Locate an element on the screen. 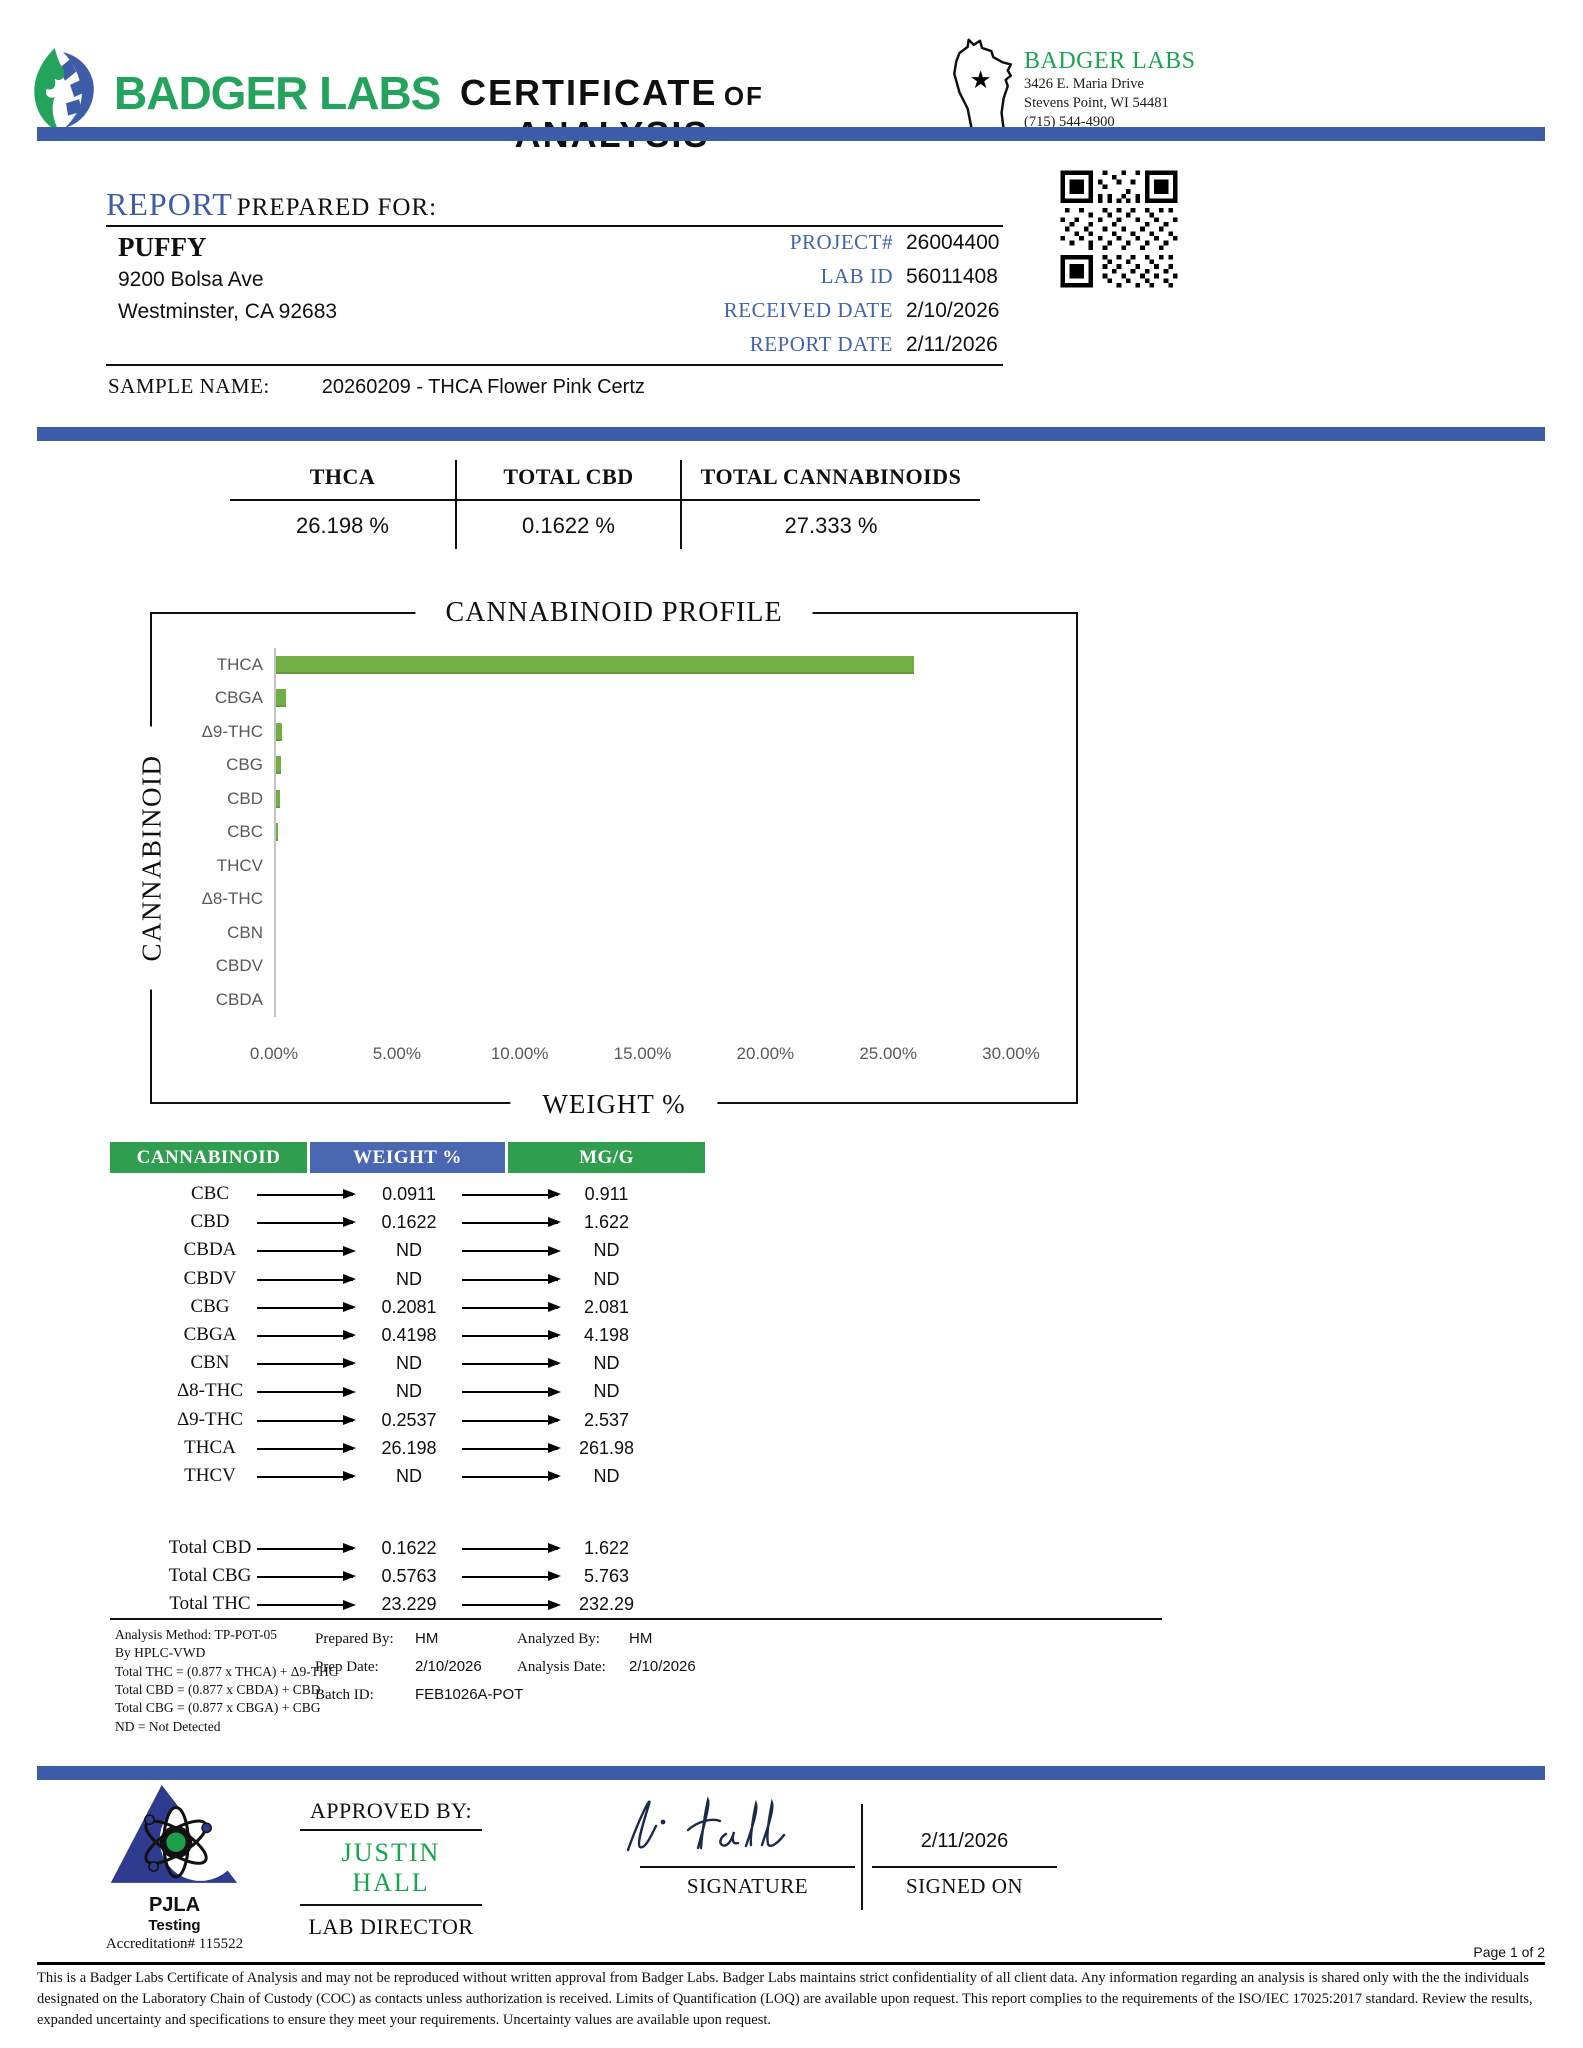 This screenshot has width=1583, height=2048. bar-cbc is located at coordinates (277, 832).